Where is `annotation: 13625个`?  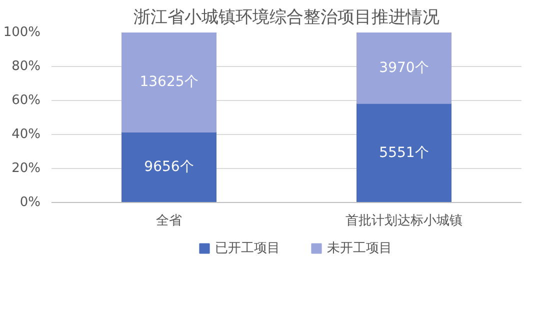 annotation: 13625个 is located at coordinates (169, 82).